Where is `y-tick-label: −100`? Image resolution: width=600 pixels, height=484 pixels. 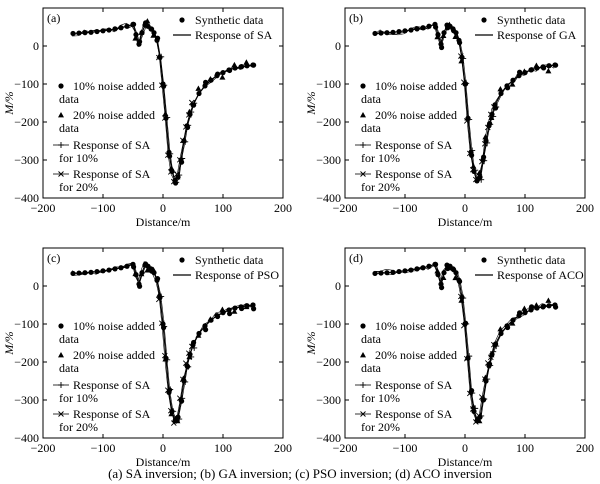 y-tick-label: −100 is located at coordinates (328, 84).